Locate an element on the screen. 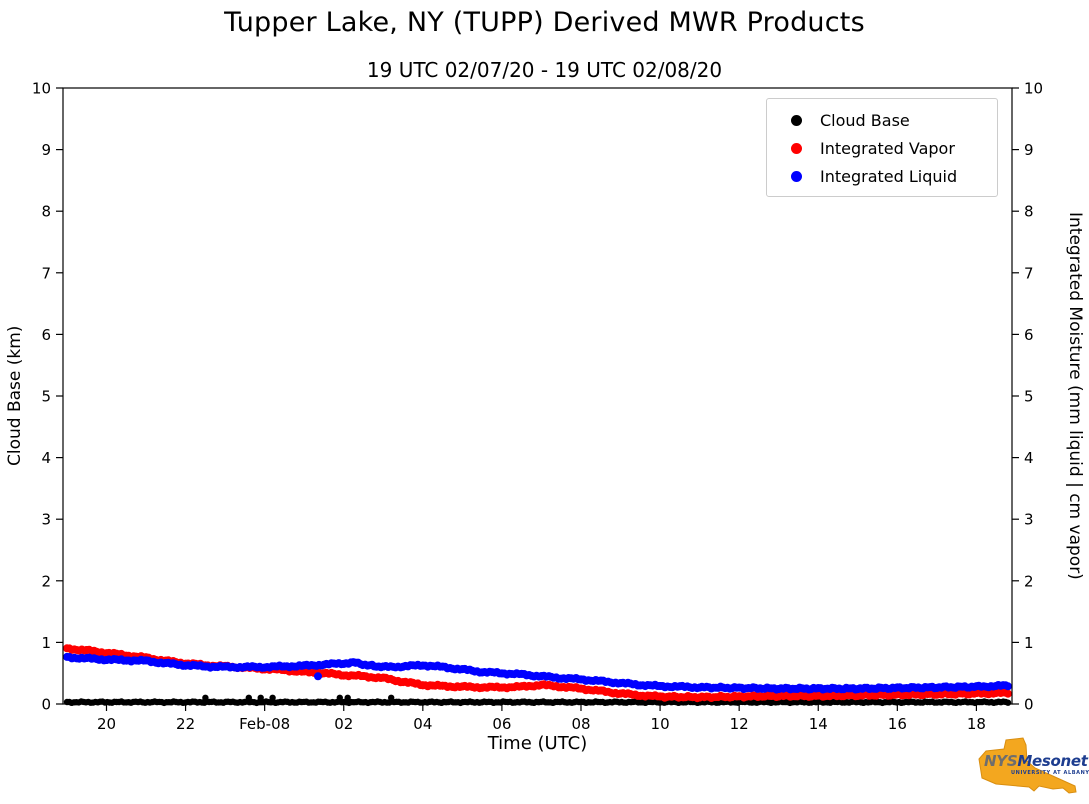 Image resolution: width=1089 pixels, height=804 pixels. x-tick-label: 18 is located at coordinates (976, 724).